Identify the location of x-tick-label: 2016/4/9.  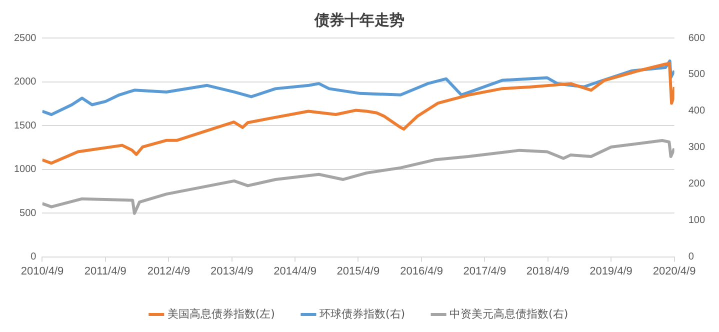
(421, 271).